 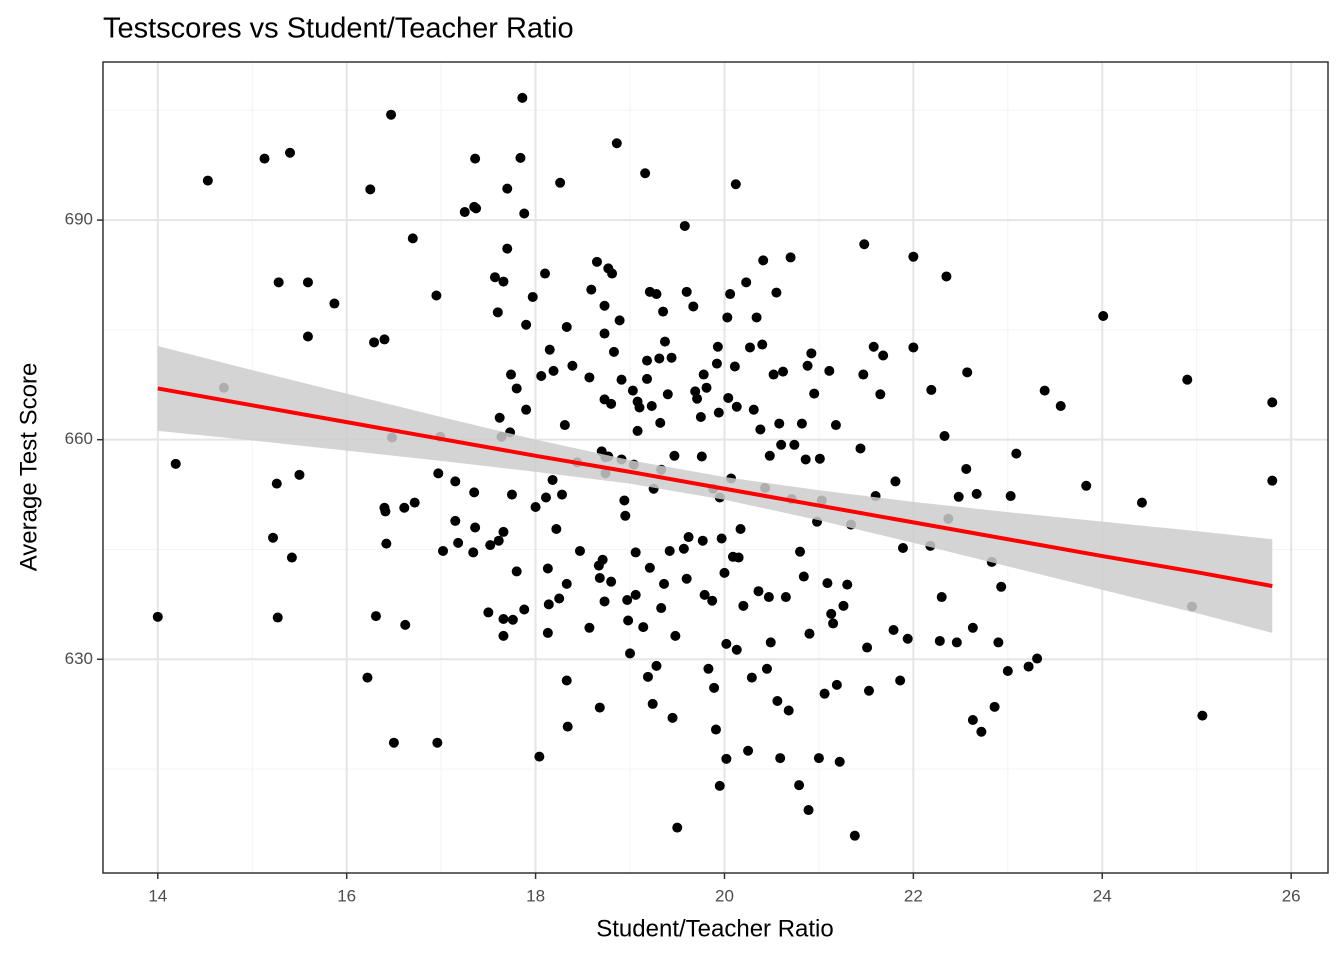 I want to click on y-tick-label: 630, so click(x=79, y=658).